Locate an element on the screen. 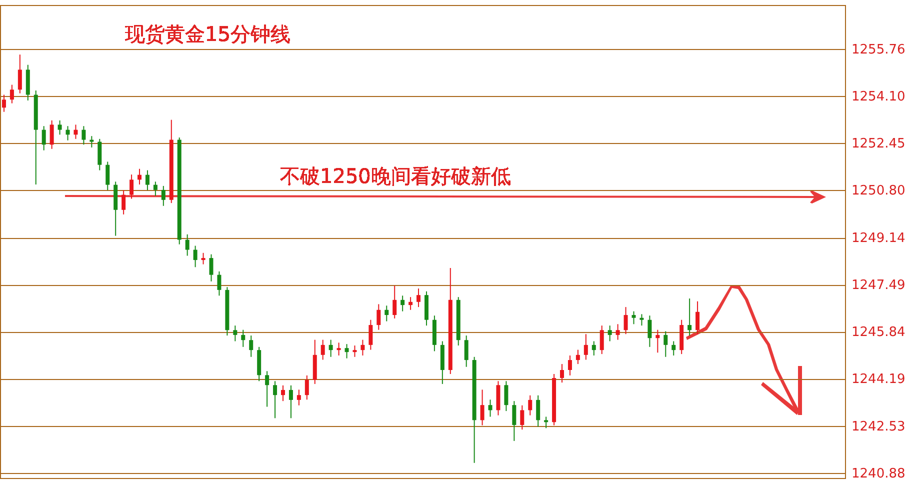 This screenshot has width=922, height=486. y-tick-label: 1249.14 is located at coordinates (879, 238).